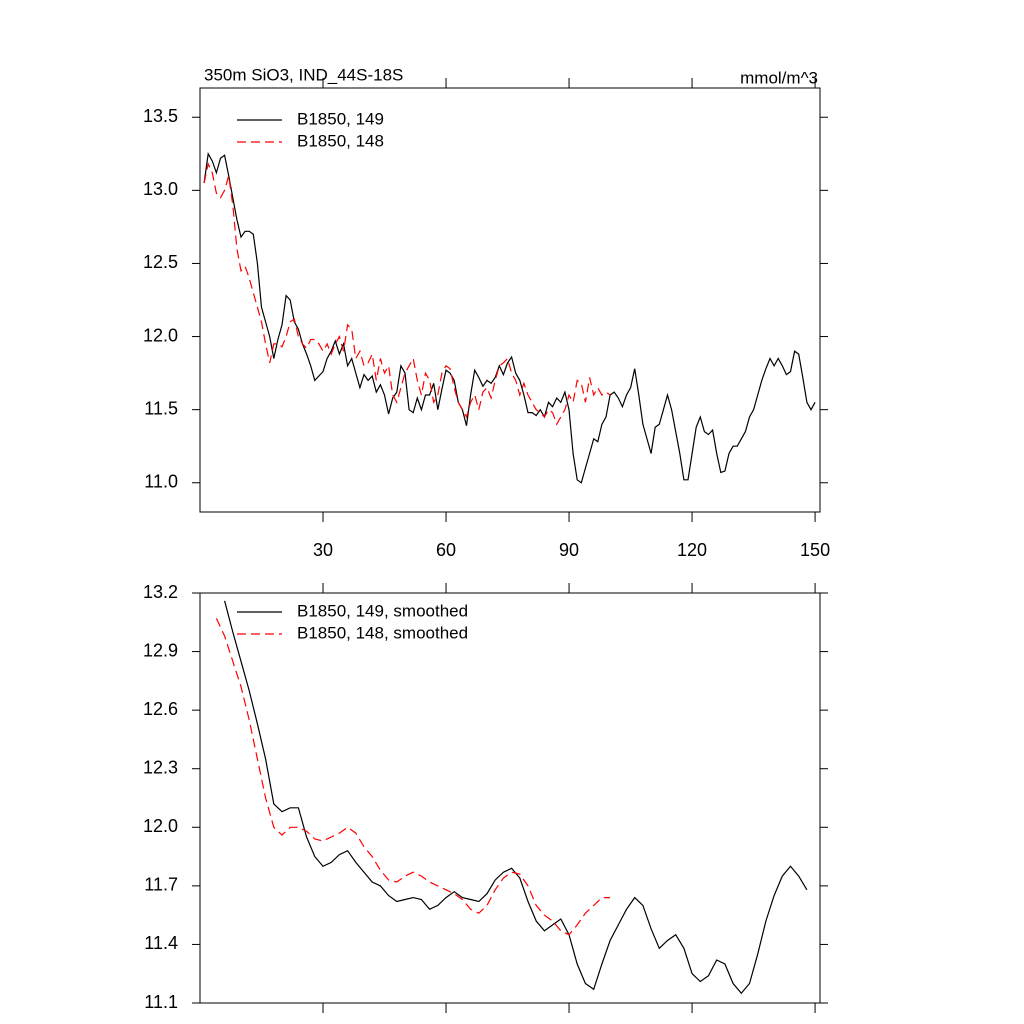  What do you see at coordinates (382, 632) in the screenshot?
I see `legend-label: B1850, 148, smoothed` at bounding box center [382, 632].